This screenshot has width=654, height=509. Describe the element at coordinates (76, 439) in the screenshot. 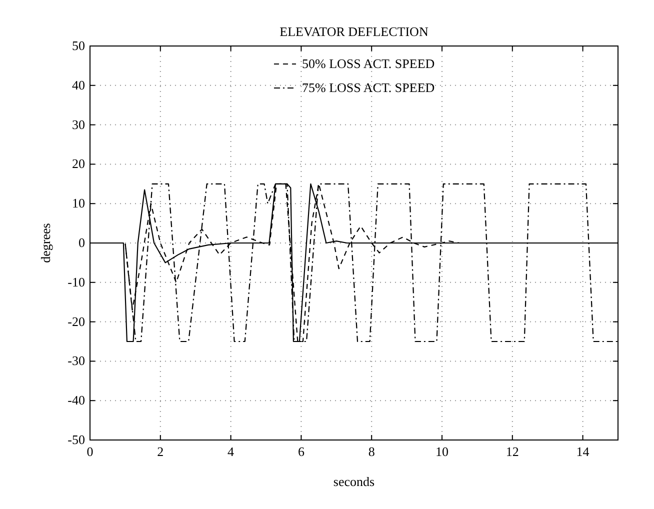

I see `y-tick-label: -50` at that location.